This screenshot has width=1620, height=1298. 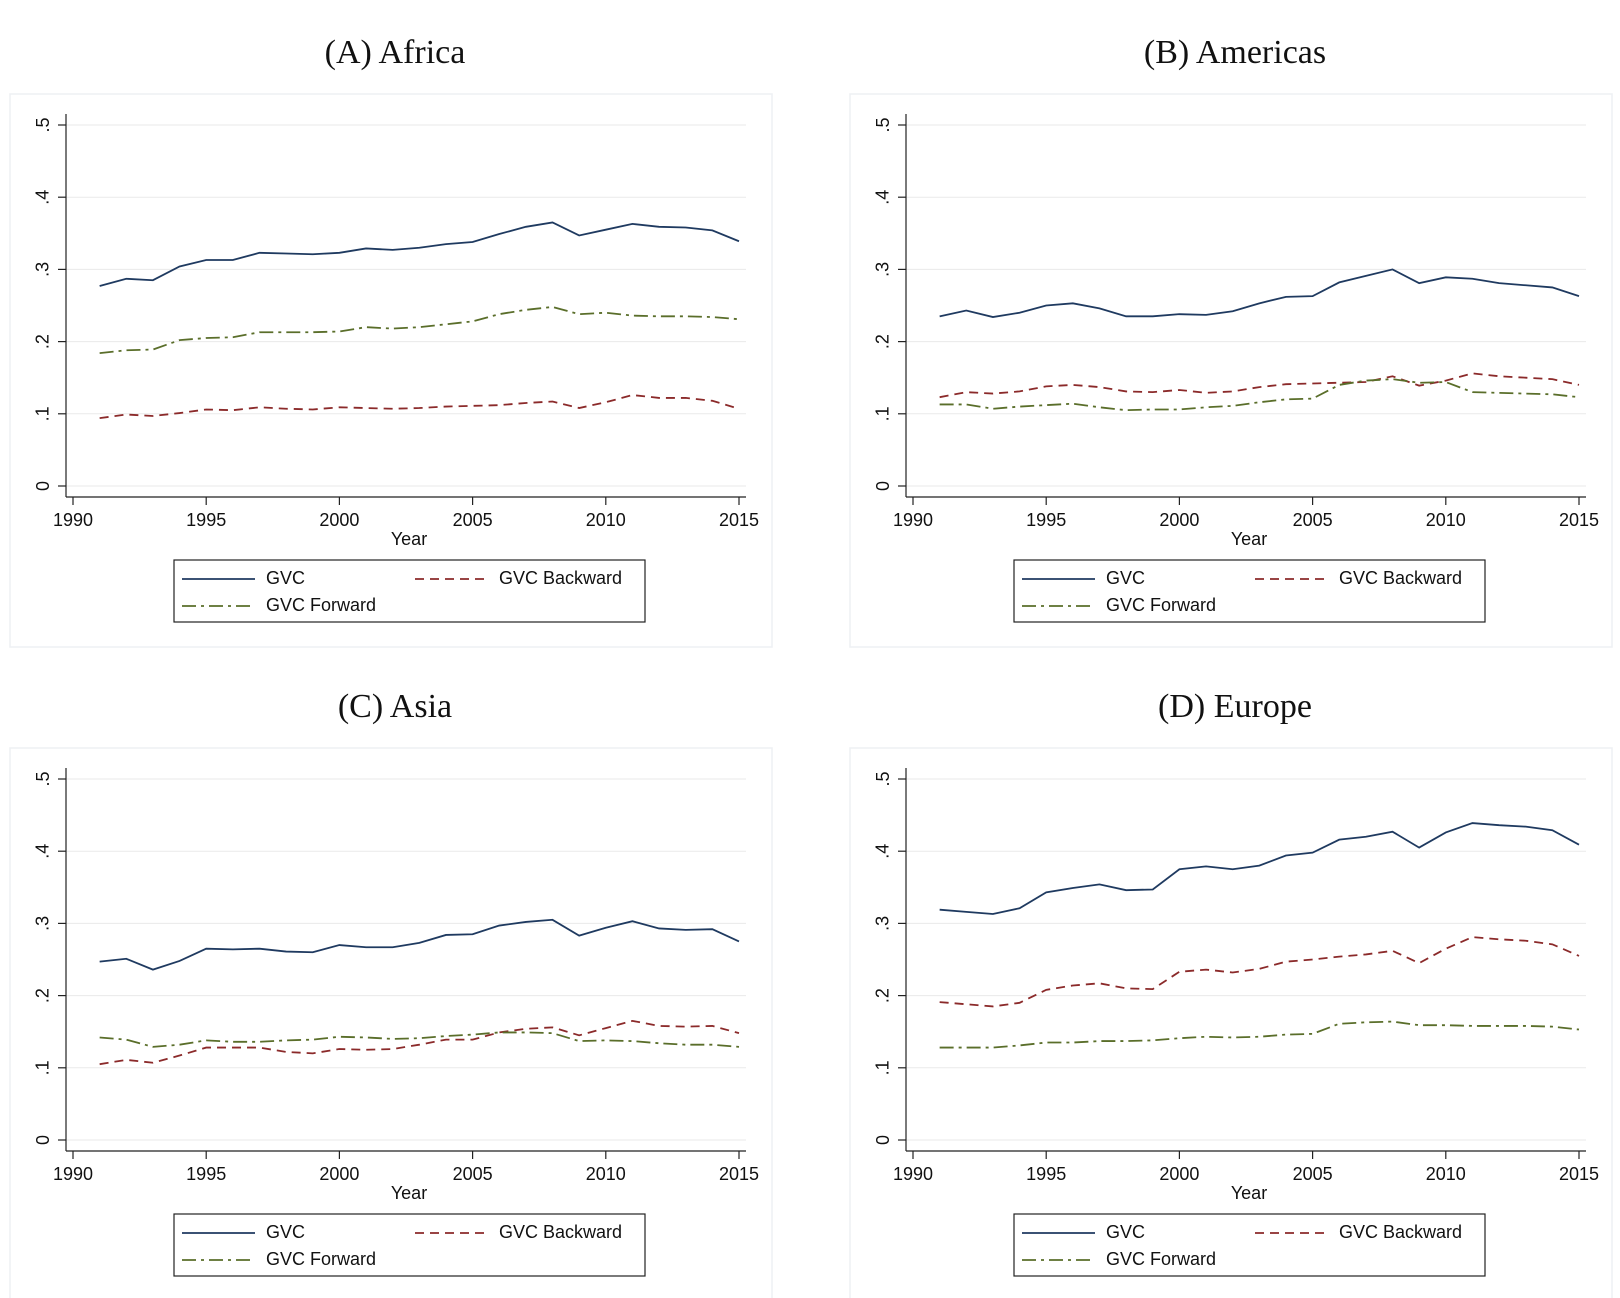 I want to click on chart-title: (A) Africa, so click(x=395, y=52).